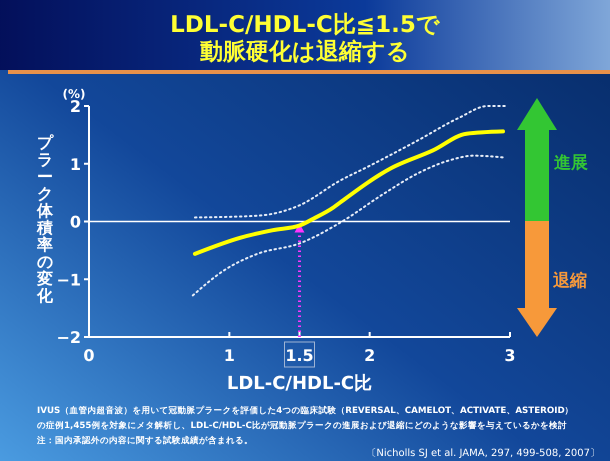 This screenshot has height=461, width=610. Describe the element at coordinates (299, 383) in the screenshot. I see `x-axis-title: LDL-C/HDL-C比` at that location.